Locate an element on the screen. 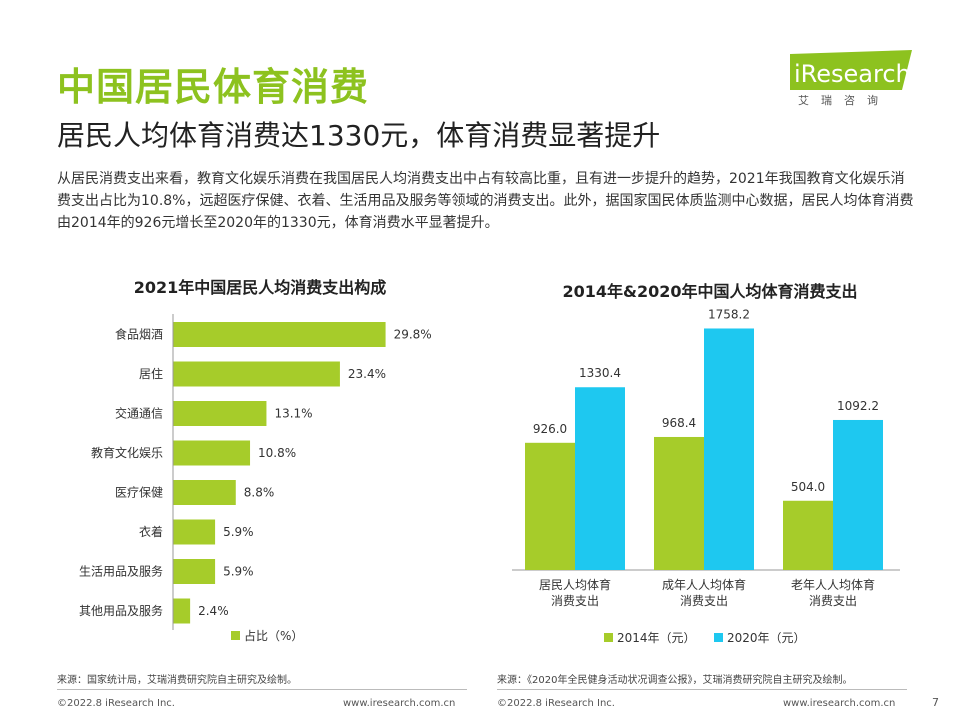 This screenshot has height=720, width=960. bar-value-label: 504.0 is located at coordinates (808, 487).